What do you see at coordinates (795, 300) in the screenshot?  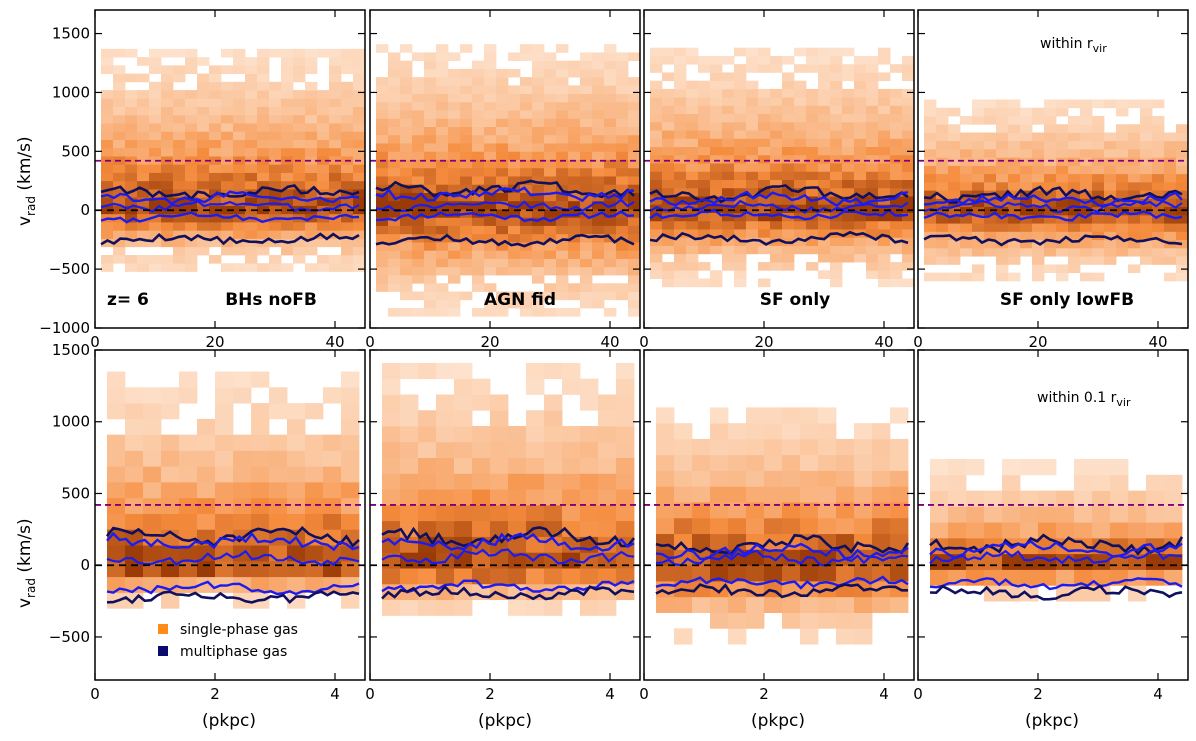 I see `model-label-sf-only: SF only` at bounding box center [795, 300].